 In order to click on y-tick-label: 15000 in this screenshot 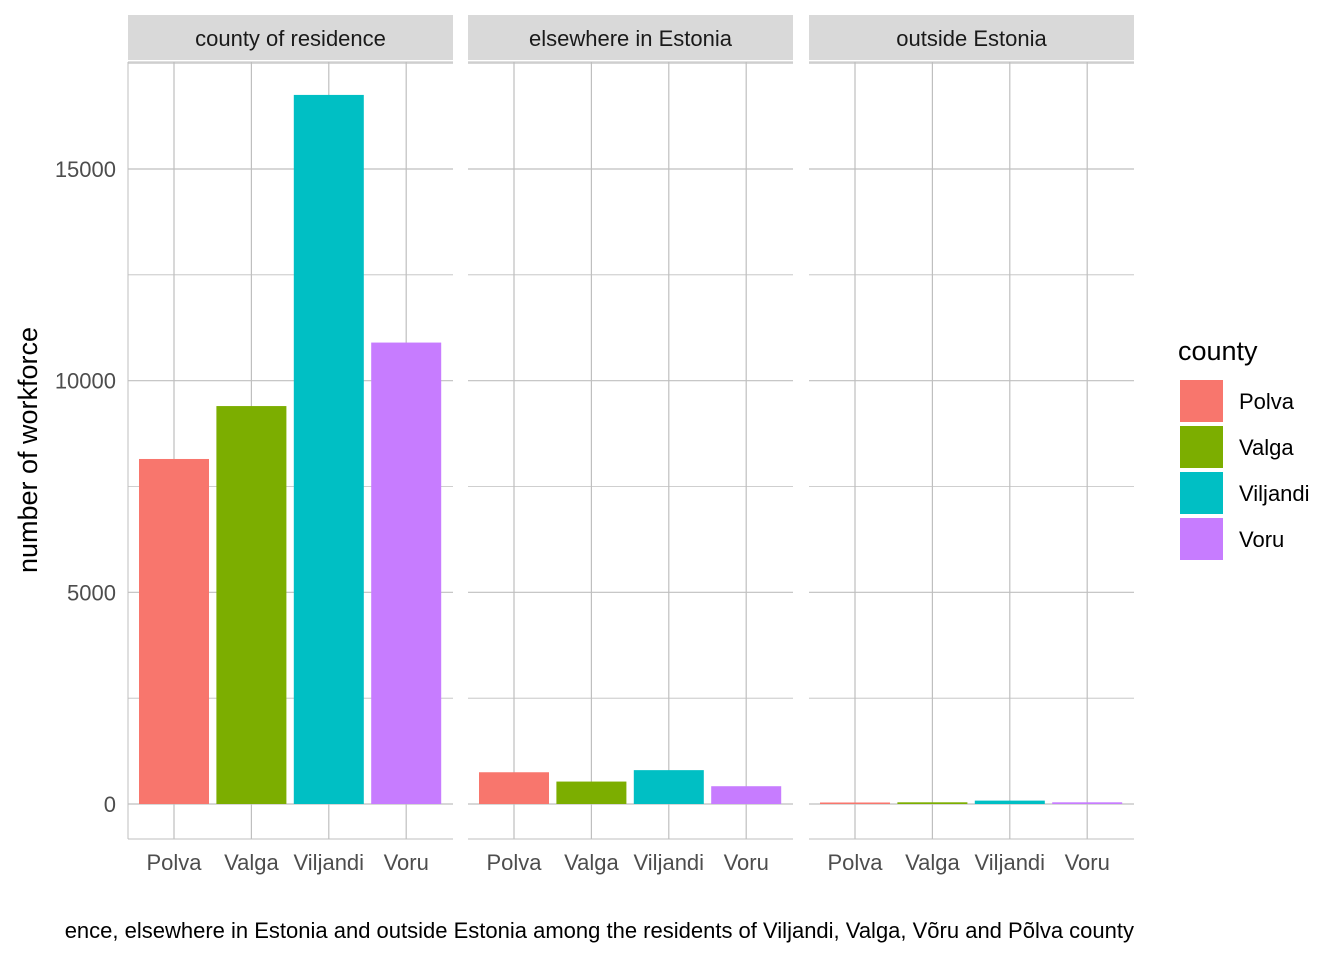, I will do `click(85, 169)`.